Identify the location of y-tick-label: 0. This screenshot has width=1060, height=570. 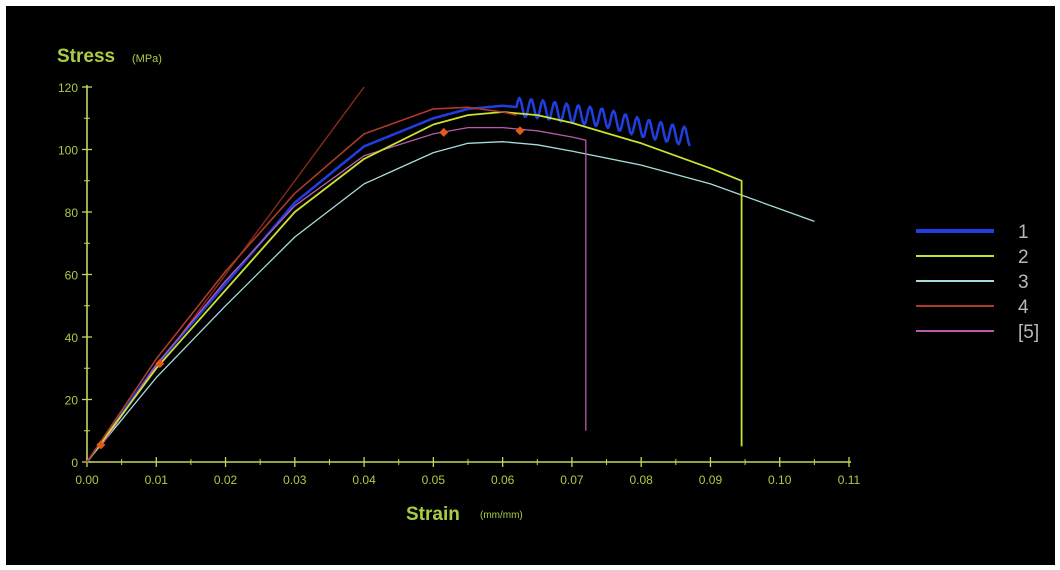
(74, 463).